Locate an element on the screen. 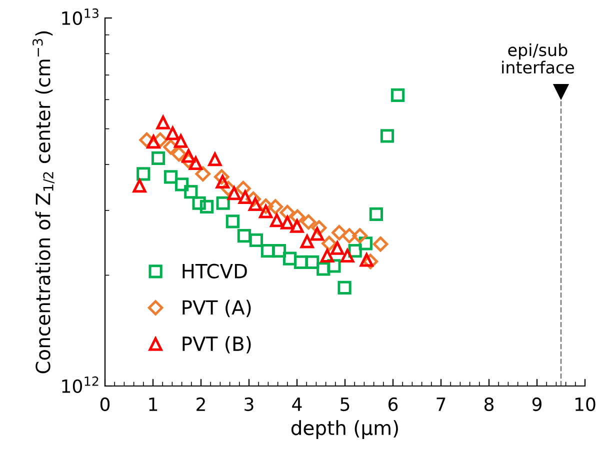 The image size is (597, 461). ref-line-label: epi/sub interface is located at coordinates (538, 58).